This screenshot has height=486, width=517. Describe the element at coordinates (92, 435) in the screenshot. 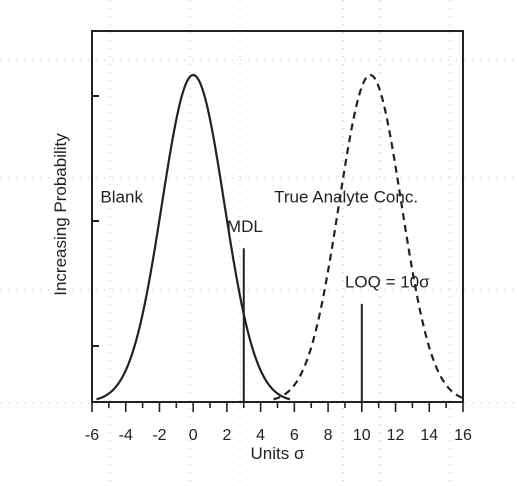

I see `x-tick-label: -6` at that location.